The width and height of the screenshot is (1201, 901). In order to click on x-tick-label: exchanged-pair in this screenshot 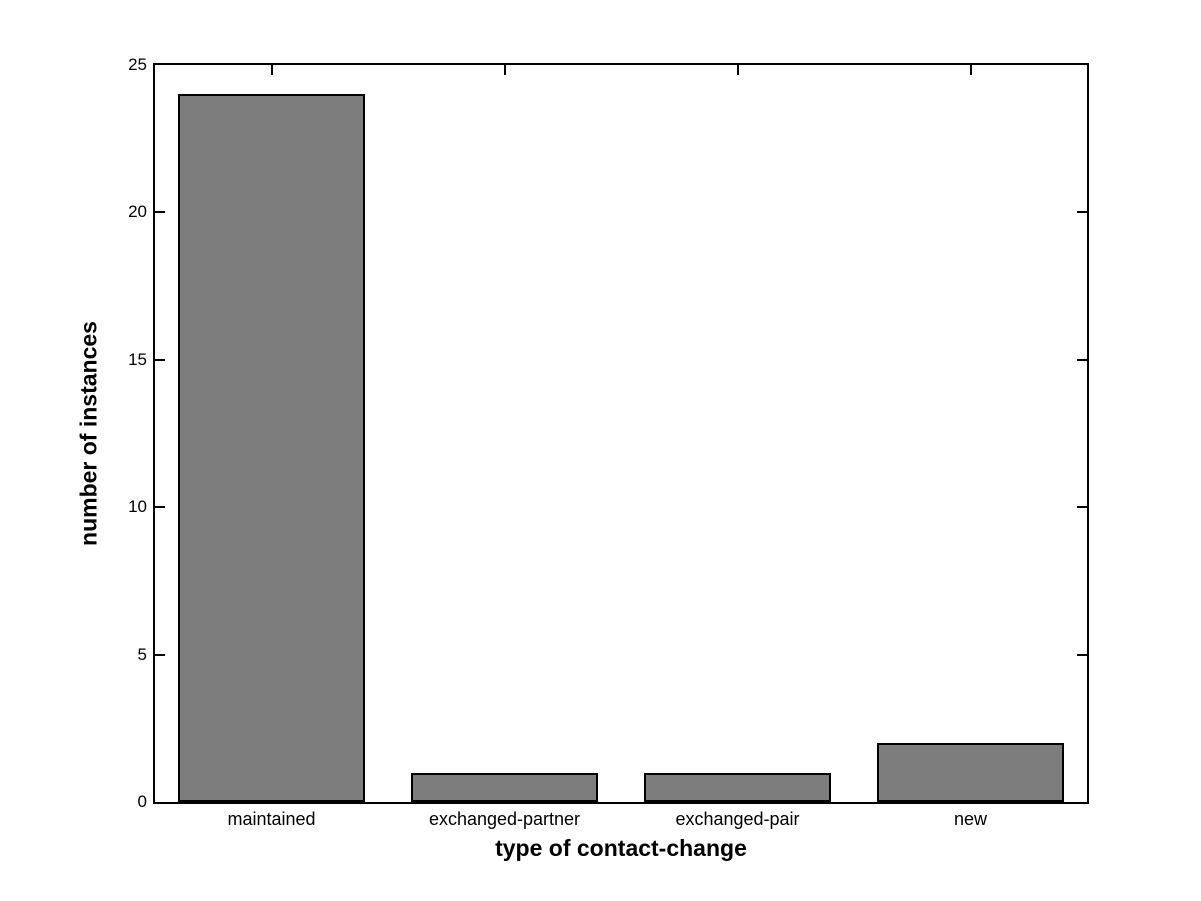, I will do `click(737, 819)`.